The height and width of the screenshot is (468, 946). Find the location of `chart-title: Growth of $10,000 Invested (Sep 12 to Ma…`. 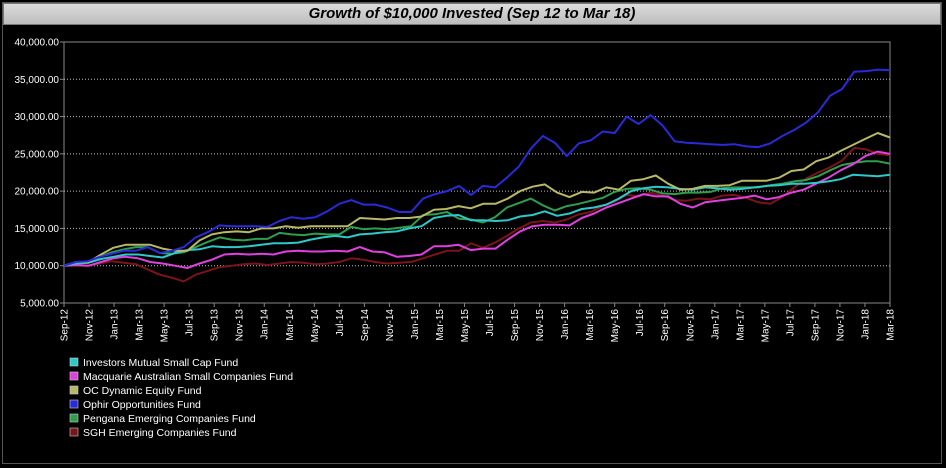

chart-title: Growth of $10,000 Invested (Sep 12 to Ma… is located at coordinates (472, 13).